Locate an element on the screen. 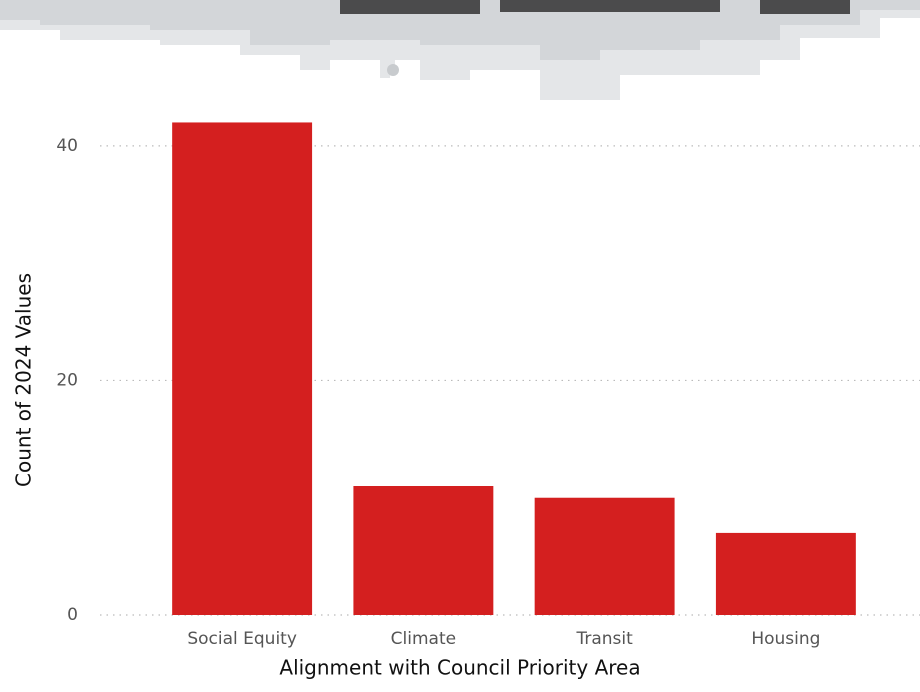  x-tick-label: Transit is located at coordinates (604, 639).